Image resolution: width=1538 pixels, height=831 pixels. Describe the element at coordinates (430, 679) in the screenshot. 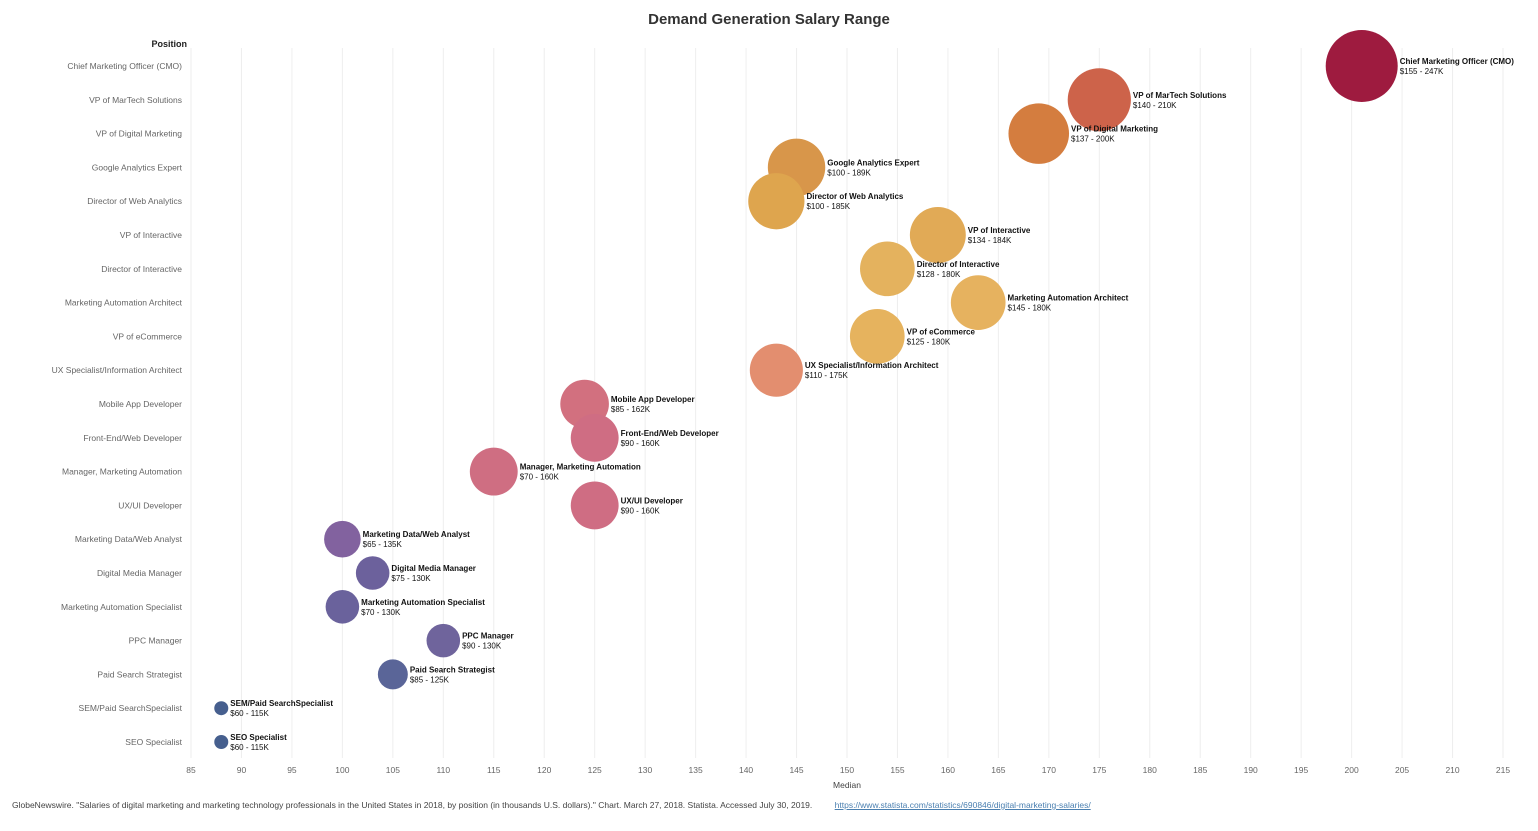

I see `bubble-range-label: $85 - 125K` at that location.